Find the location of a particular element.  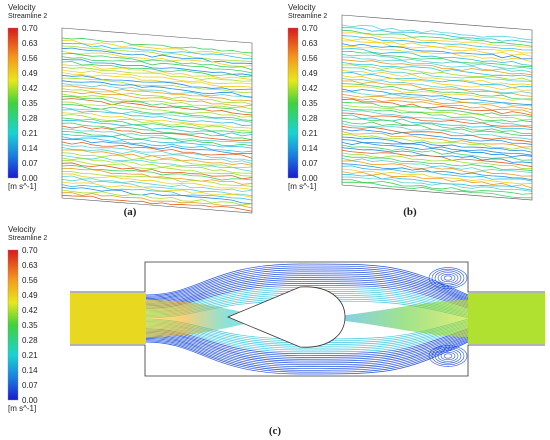

legend-tick-label: 0.56 is located at coordinates (310, 58).